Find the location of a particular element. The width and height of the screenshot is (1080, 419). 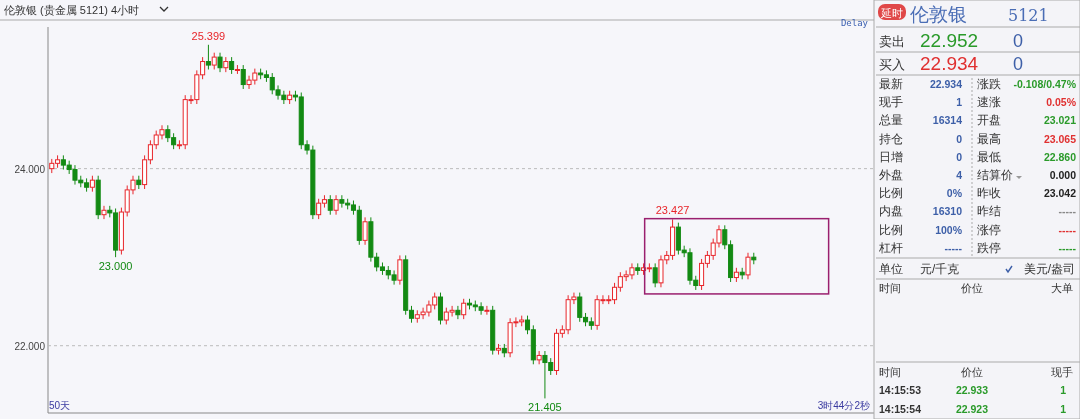

annotation: 25.399 is located at coordinates (208, 35).